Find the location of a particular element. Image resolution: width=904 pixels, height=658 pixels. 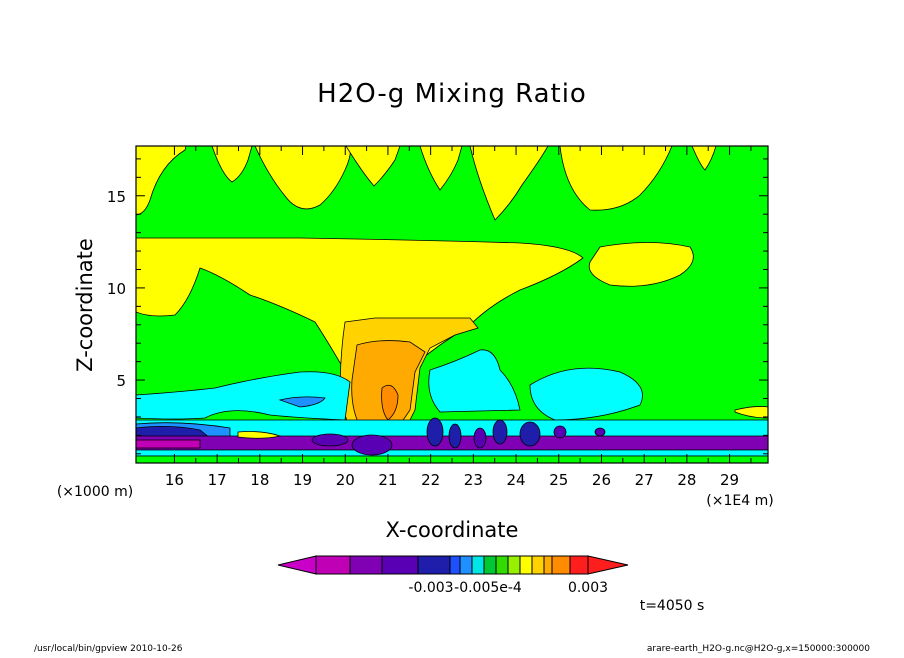

x-tick-label: 28 is located at coordinates (686, 480).